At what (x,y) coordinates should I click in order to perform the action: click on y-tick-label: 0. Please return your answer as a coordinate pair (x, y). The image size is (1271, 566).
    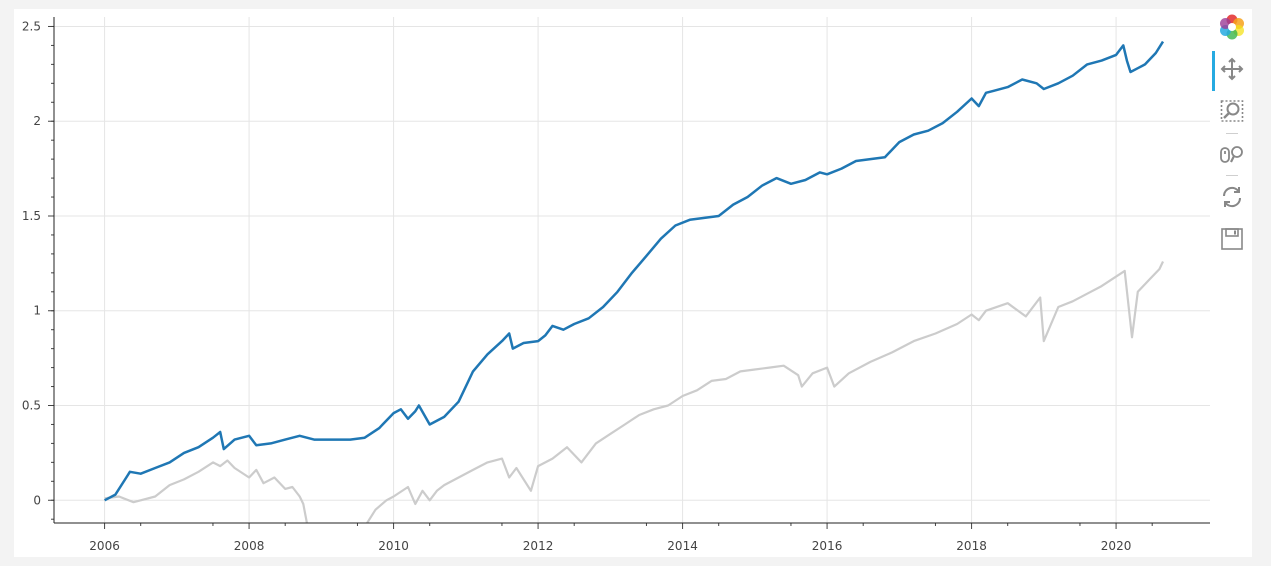
    Looking at the image, I should click on (37, 500).